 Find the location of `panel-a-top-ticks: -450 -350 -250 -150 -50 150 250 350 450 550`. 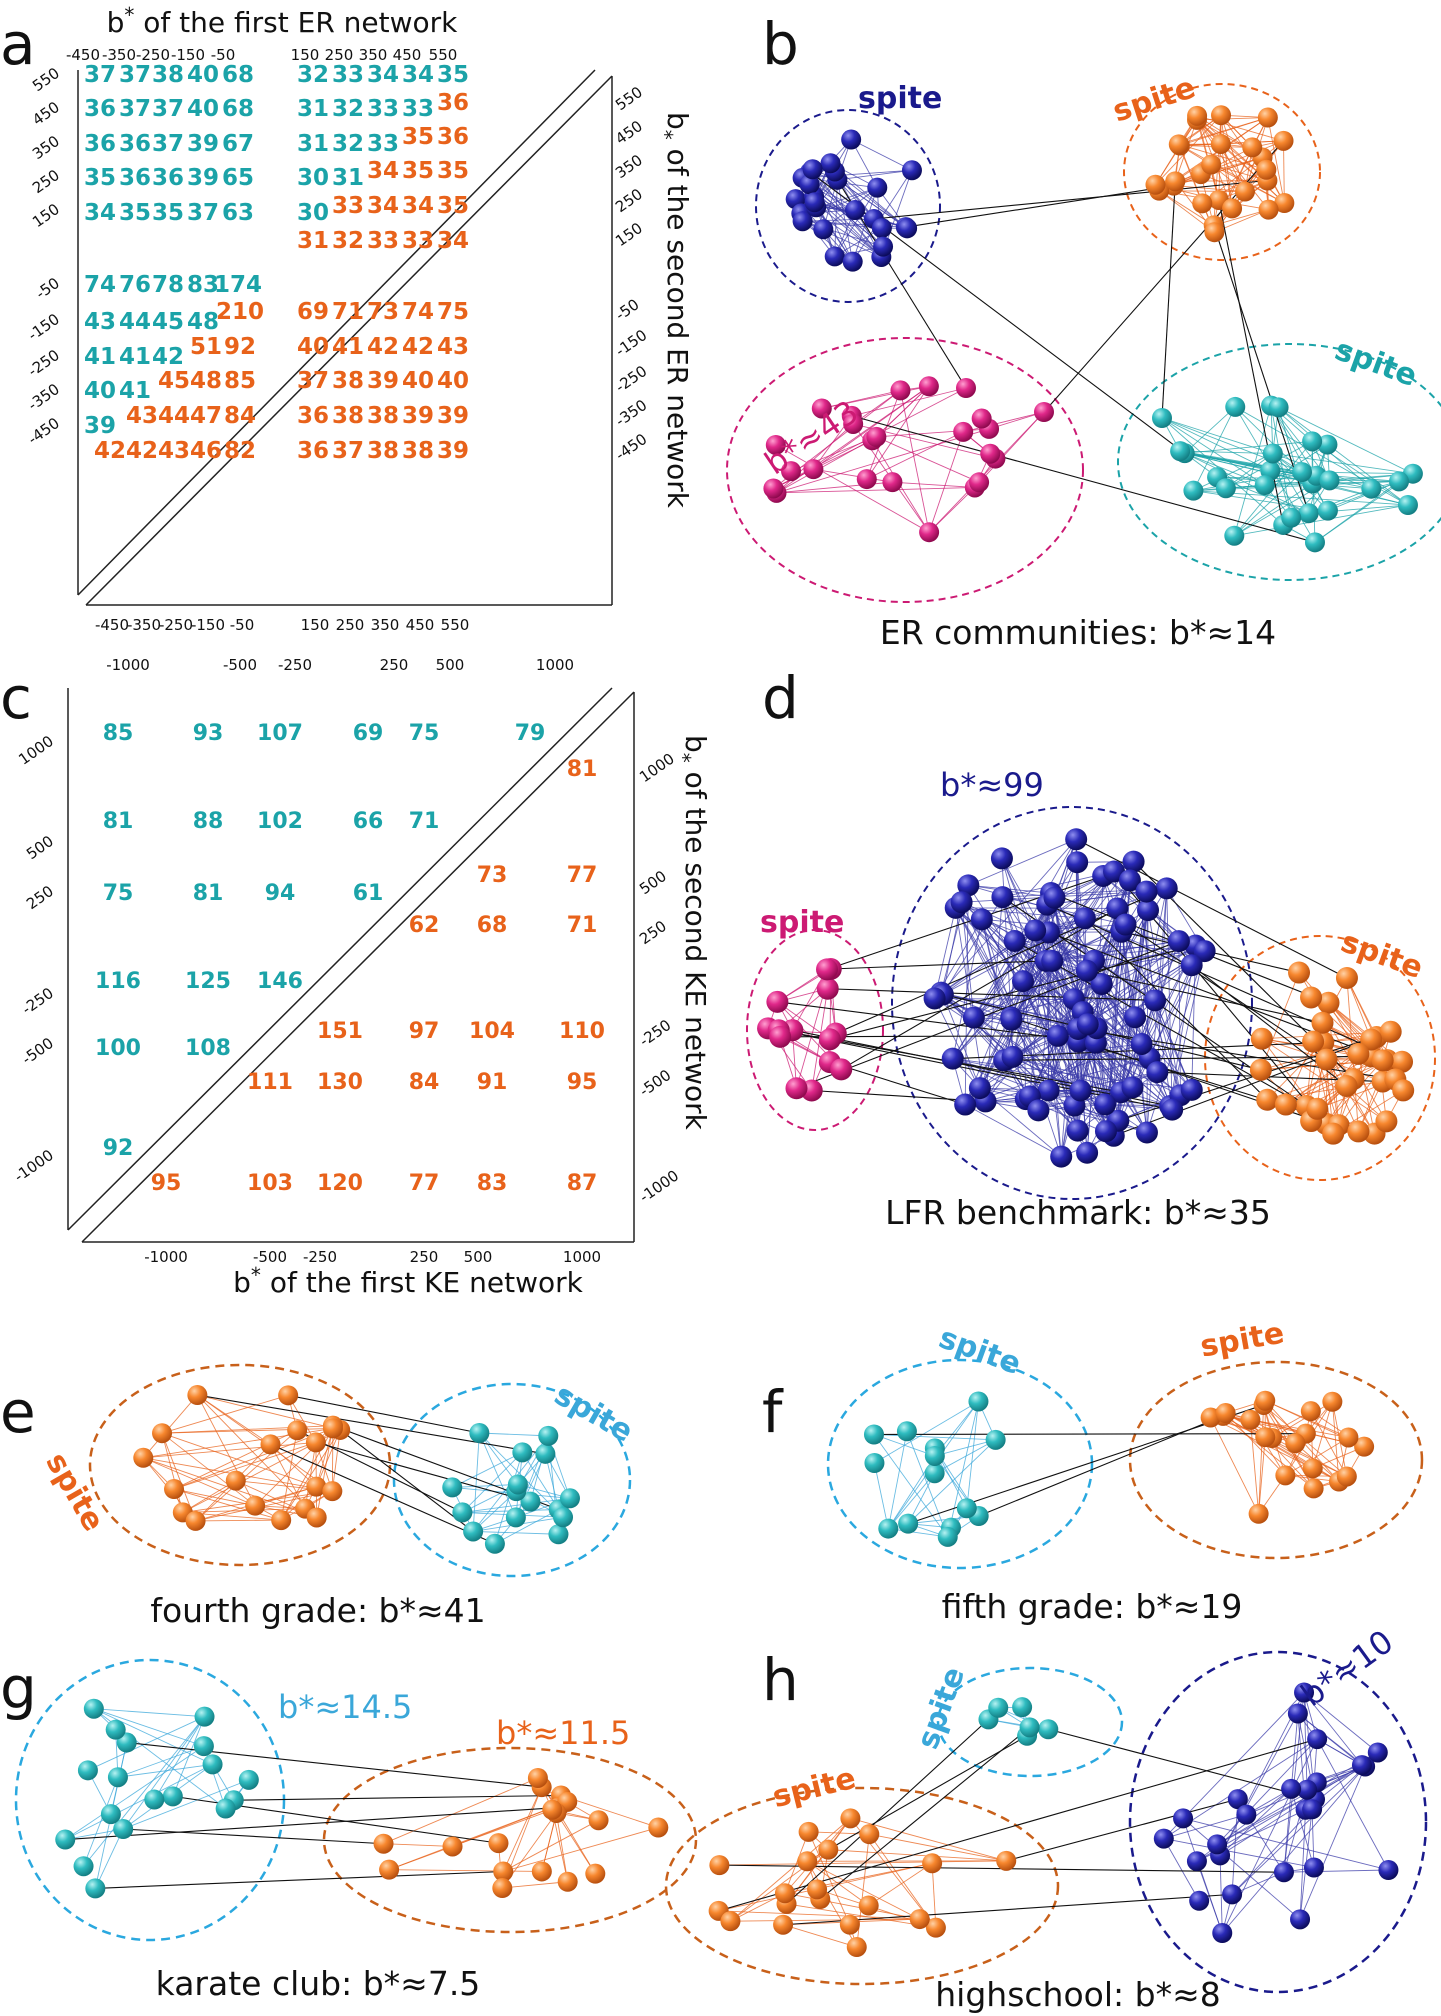

panel-a-top-ticks: -450 -350 -250 -150 -50 150 250 350 450 550 is located at coordinates (261, 55).